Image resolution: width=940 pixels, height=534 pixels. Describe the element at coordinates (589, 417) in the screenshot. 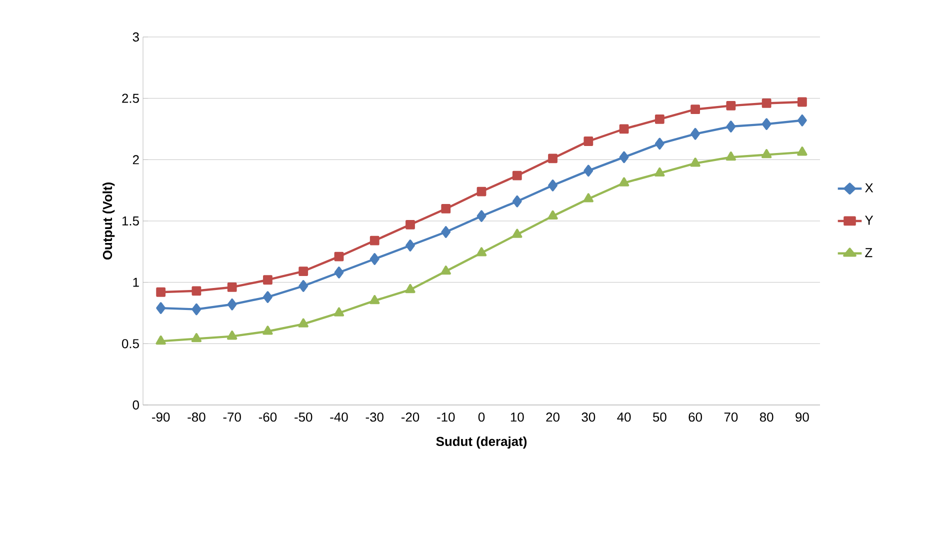

I see `x-tick-label: 30` at that location.